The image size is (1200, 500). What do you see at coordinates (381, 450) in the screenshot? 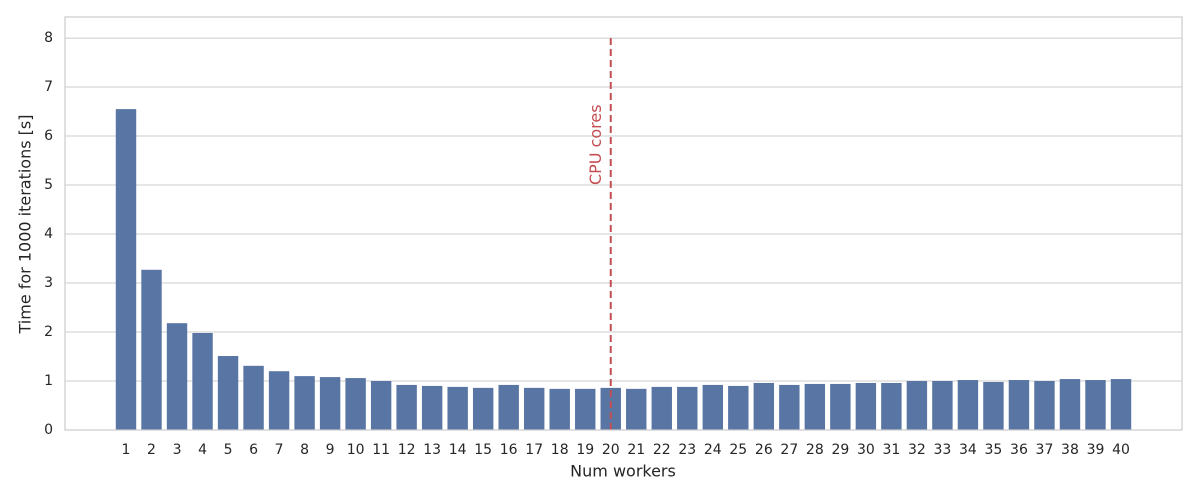
I see `x-tick-label: 11` at bounding box center [381, 450].